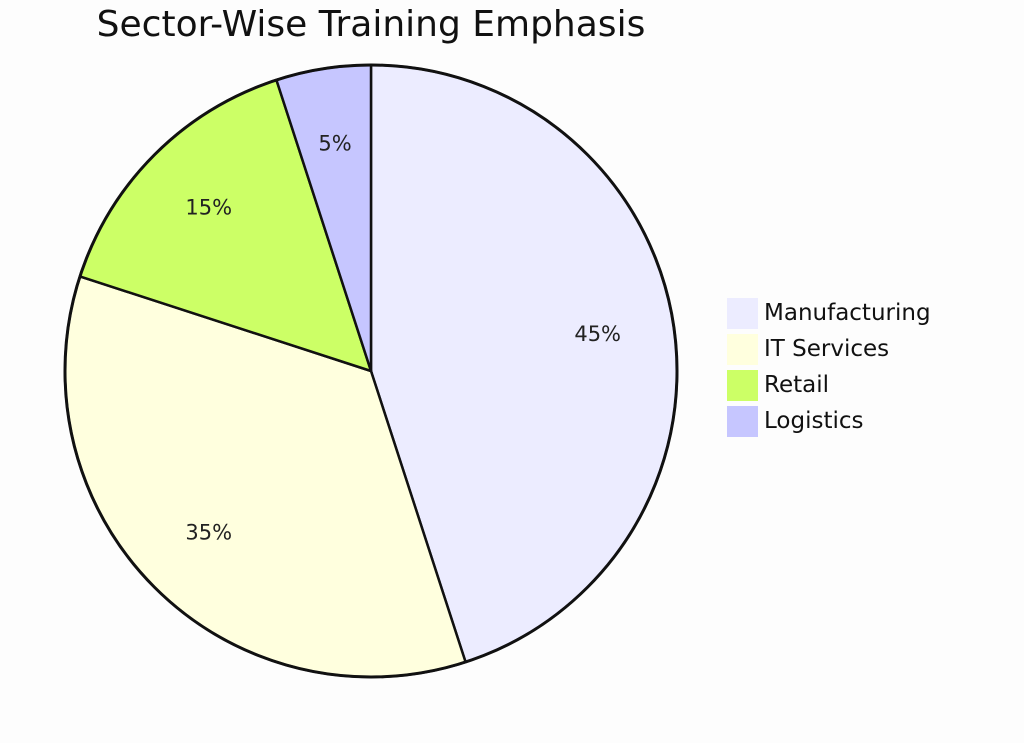 The image size is (1024, 743). I want to click on legend-label: IT Services, so click(827, 349).